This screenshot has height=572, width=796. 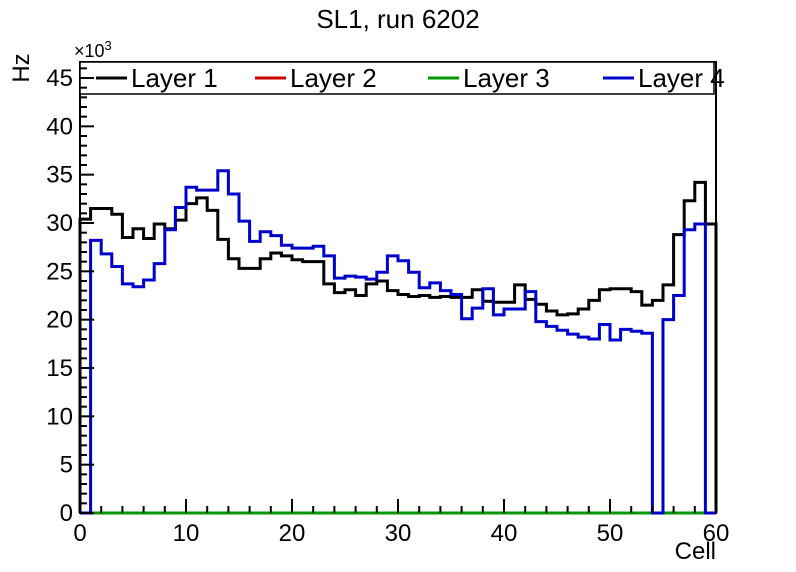 What do you see at coordinates (59, 175) in the screenshot?
I see `y-tick-label: 35` at bounding box center [59, 175].